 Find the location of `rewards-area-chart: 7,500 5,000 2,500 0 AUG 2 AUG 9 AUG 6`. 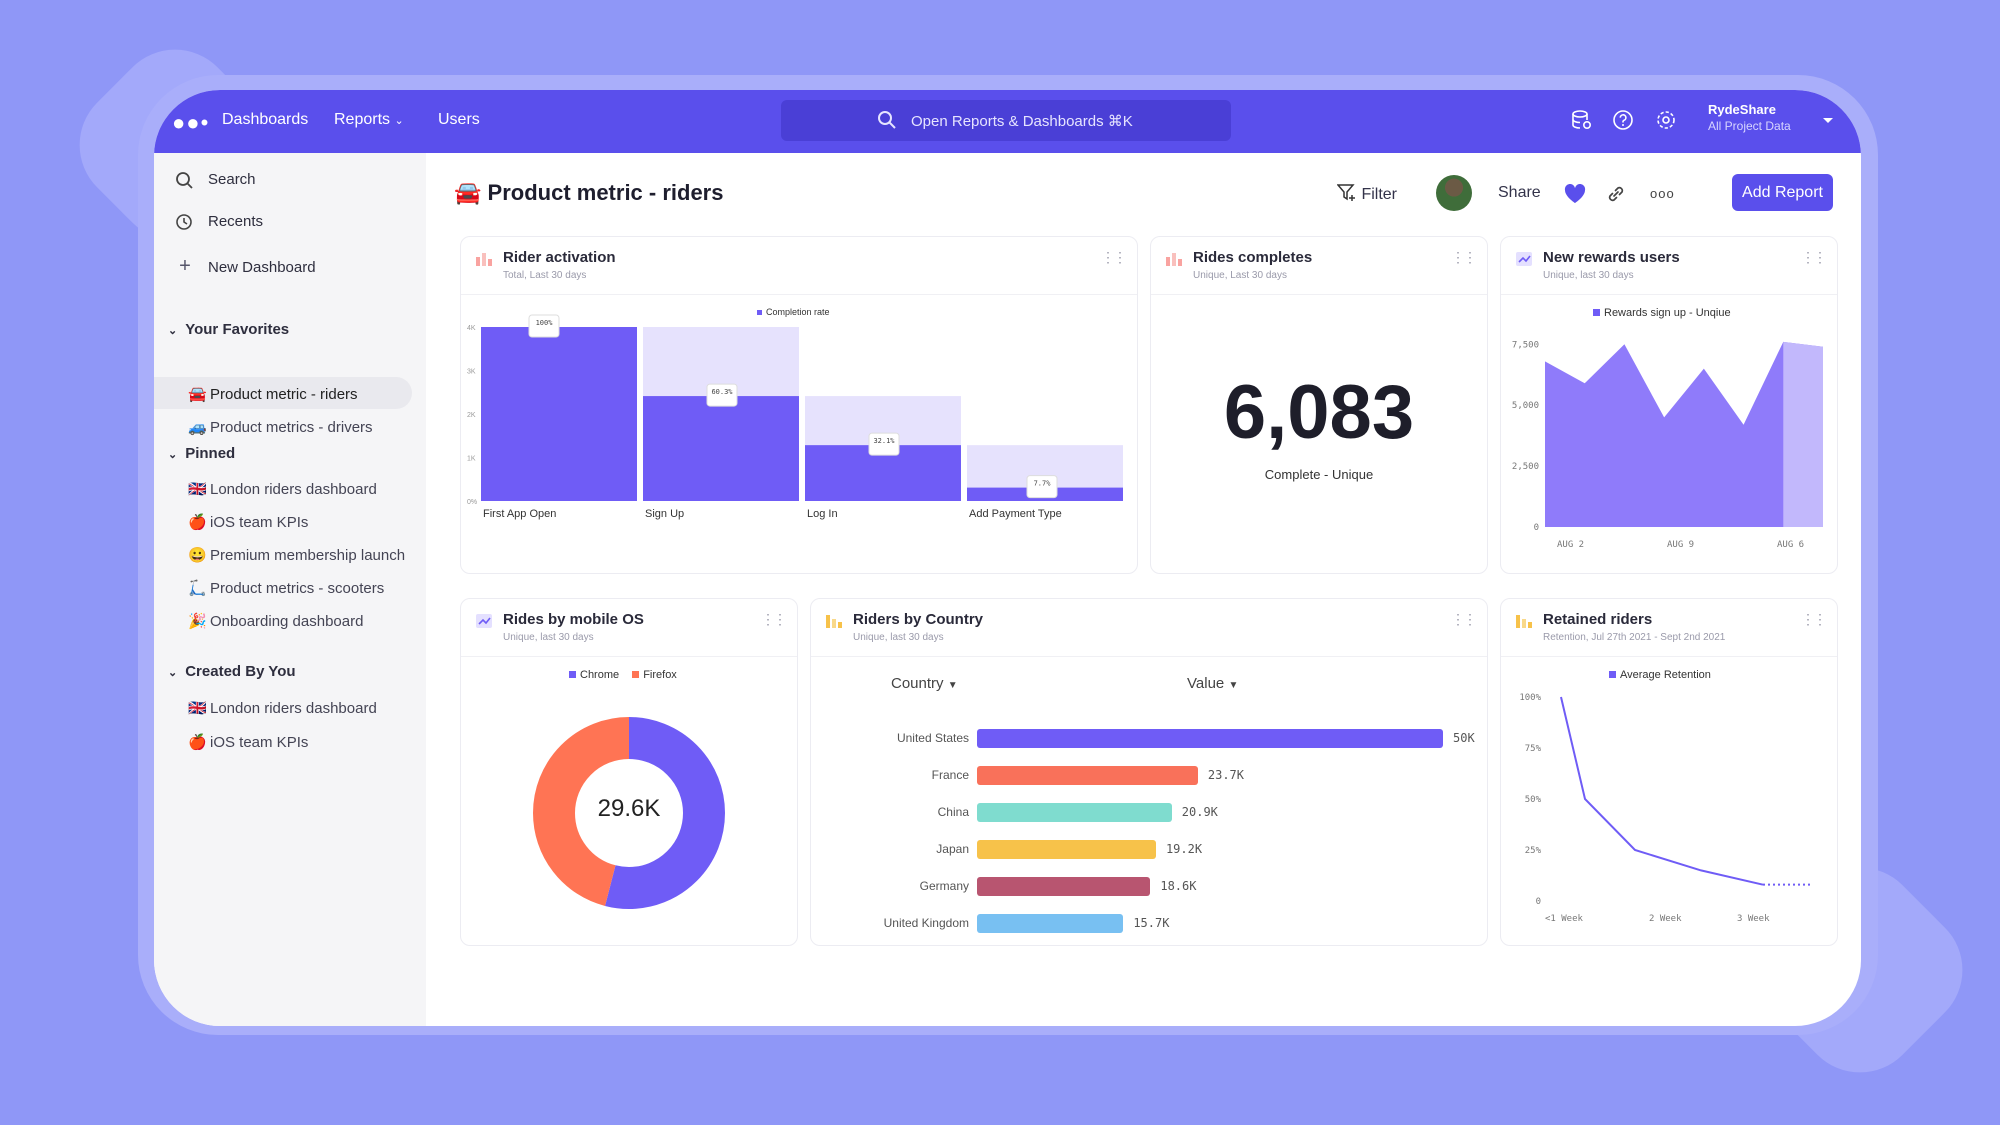

rewards-area-chart: 7,500 5,000 2,500 0 AUG 2 AUG 9 AUG 6 is located at coordinates (1667, 445).